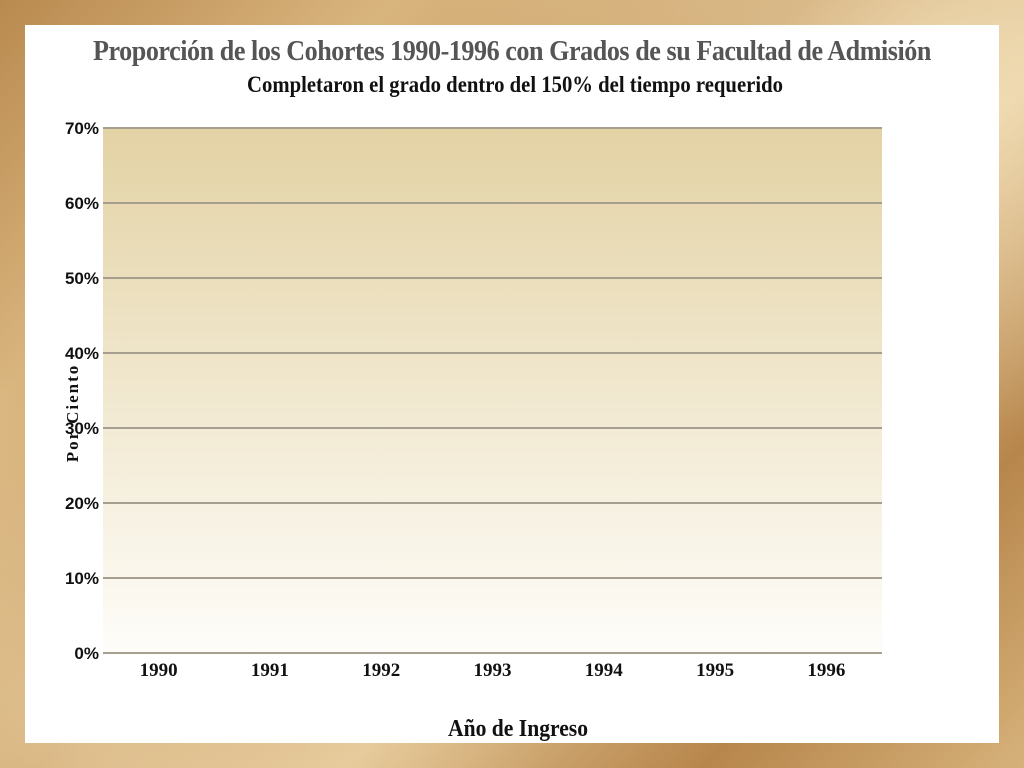 The image size is (1024, 768). Describe the element at coordinates (270, 670) in the screenshot. I see `x-tick-label: 1991` at that location.